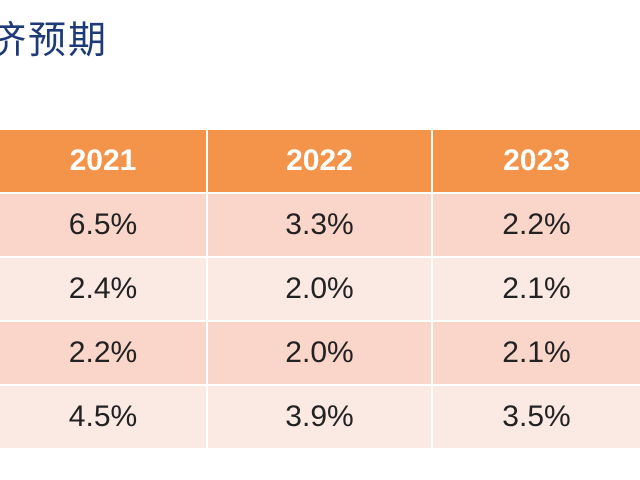 The width and height of the screenshot is (640, 480). I want to click on table-row: 2.4% 2.0% 2.1%, so click(320, 289).